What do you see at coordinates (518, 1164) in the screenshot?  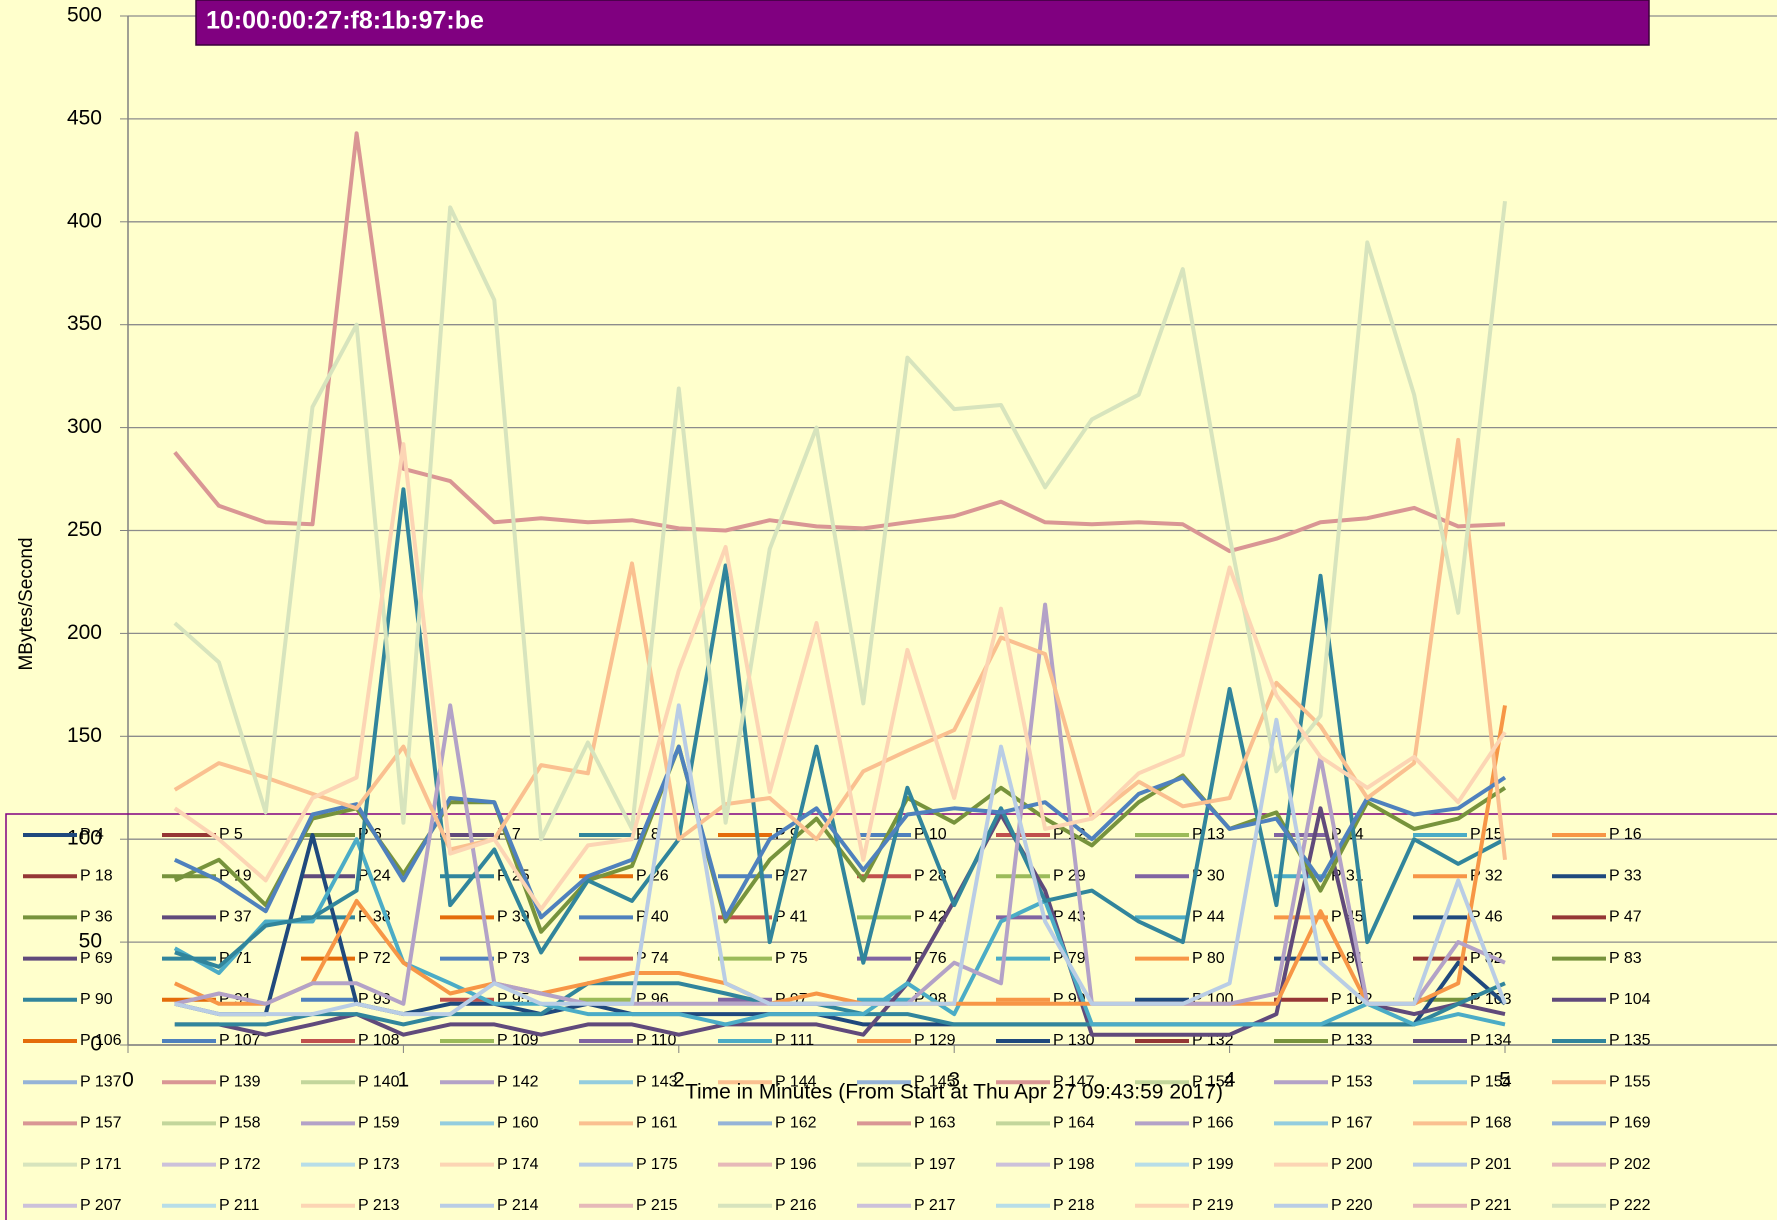 I see `legend-label: P 174` at bounding box center [518, 1164].